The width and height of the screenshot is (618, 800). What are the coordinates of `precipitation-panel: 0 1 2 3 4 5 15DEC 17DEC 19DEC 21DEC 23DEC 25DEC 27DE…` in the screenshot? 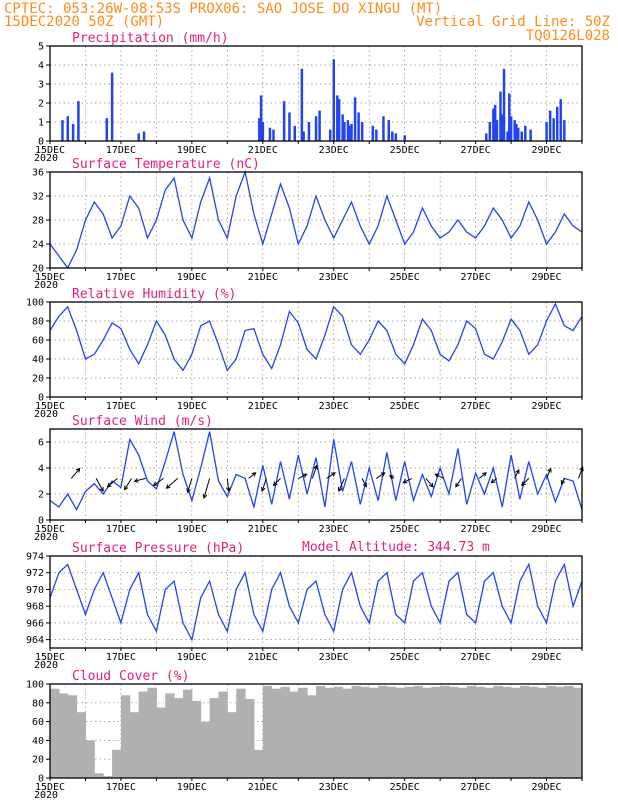 It's located at (308, 97).